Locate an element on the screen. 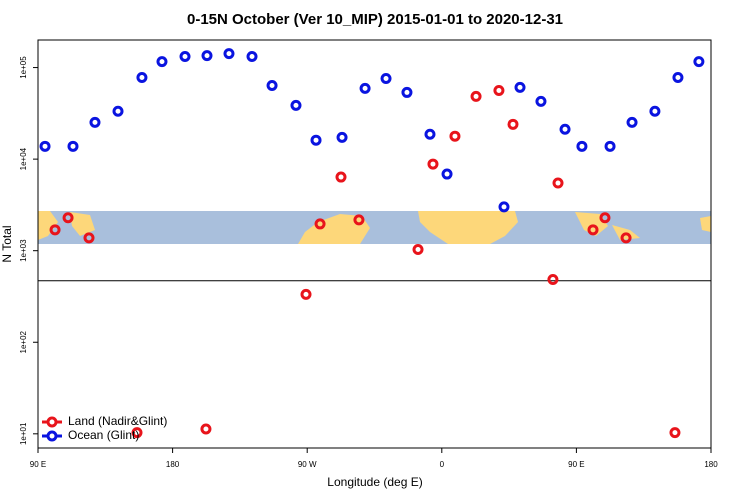  y-tick-label: 1e+02 is located at coordinates (23, 341).